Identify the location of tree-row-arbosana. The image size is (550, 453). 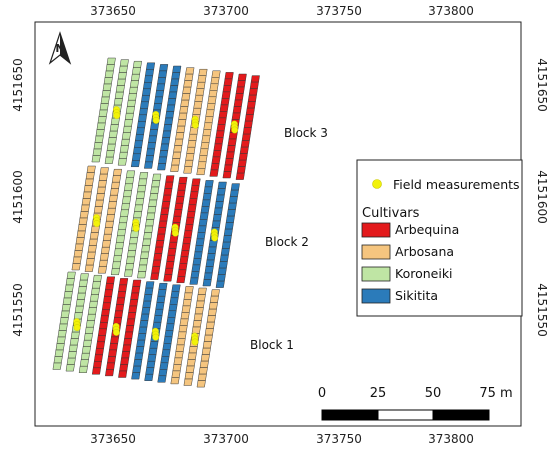
(208, 123).